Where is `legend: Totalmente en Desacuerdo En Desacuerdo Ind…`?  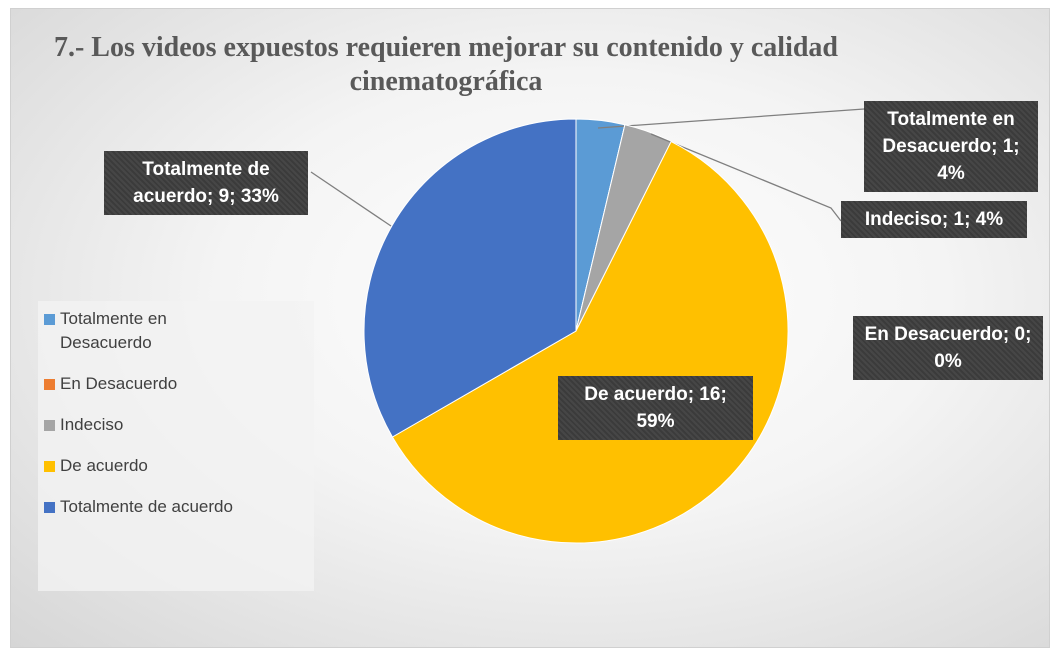 legend: Totalmente en Desacuerdo En Desacuerdo Ind… is located at coordinates (176, 446).